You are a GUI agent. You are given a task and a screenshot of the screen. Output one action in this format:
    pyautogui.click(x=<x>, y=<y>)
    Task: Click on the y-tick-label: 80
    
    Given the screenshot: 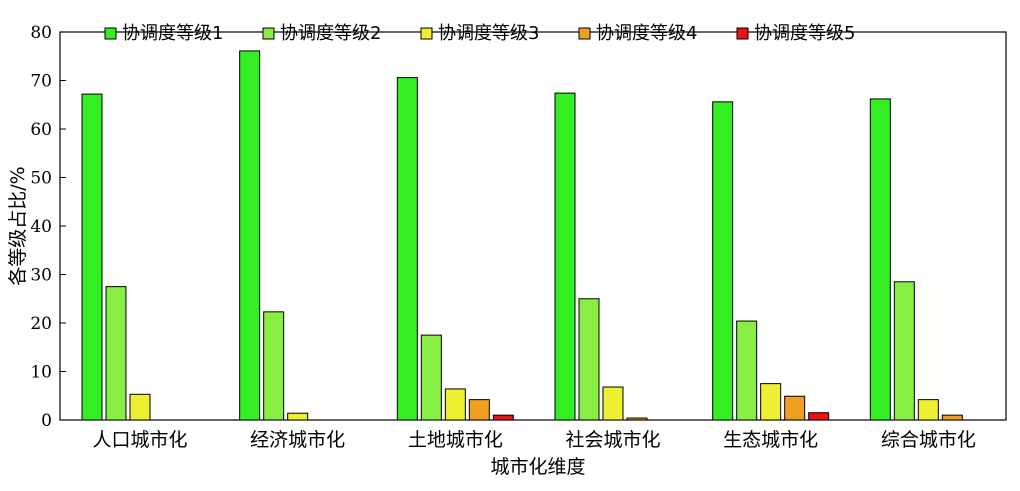 What is the action you would take?
    pyautogui.click(x=41, y=33)
    